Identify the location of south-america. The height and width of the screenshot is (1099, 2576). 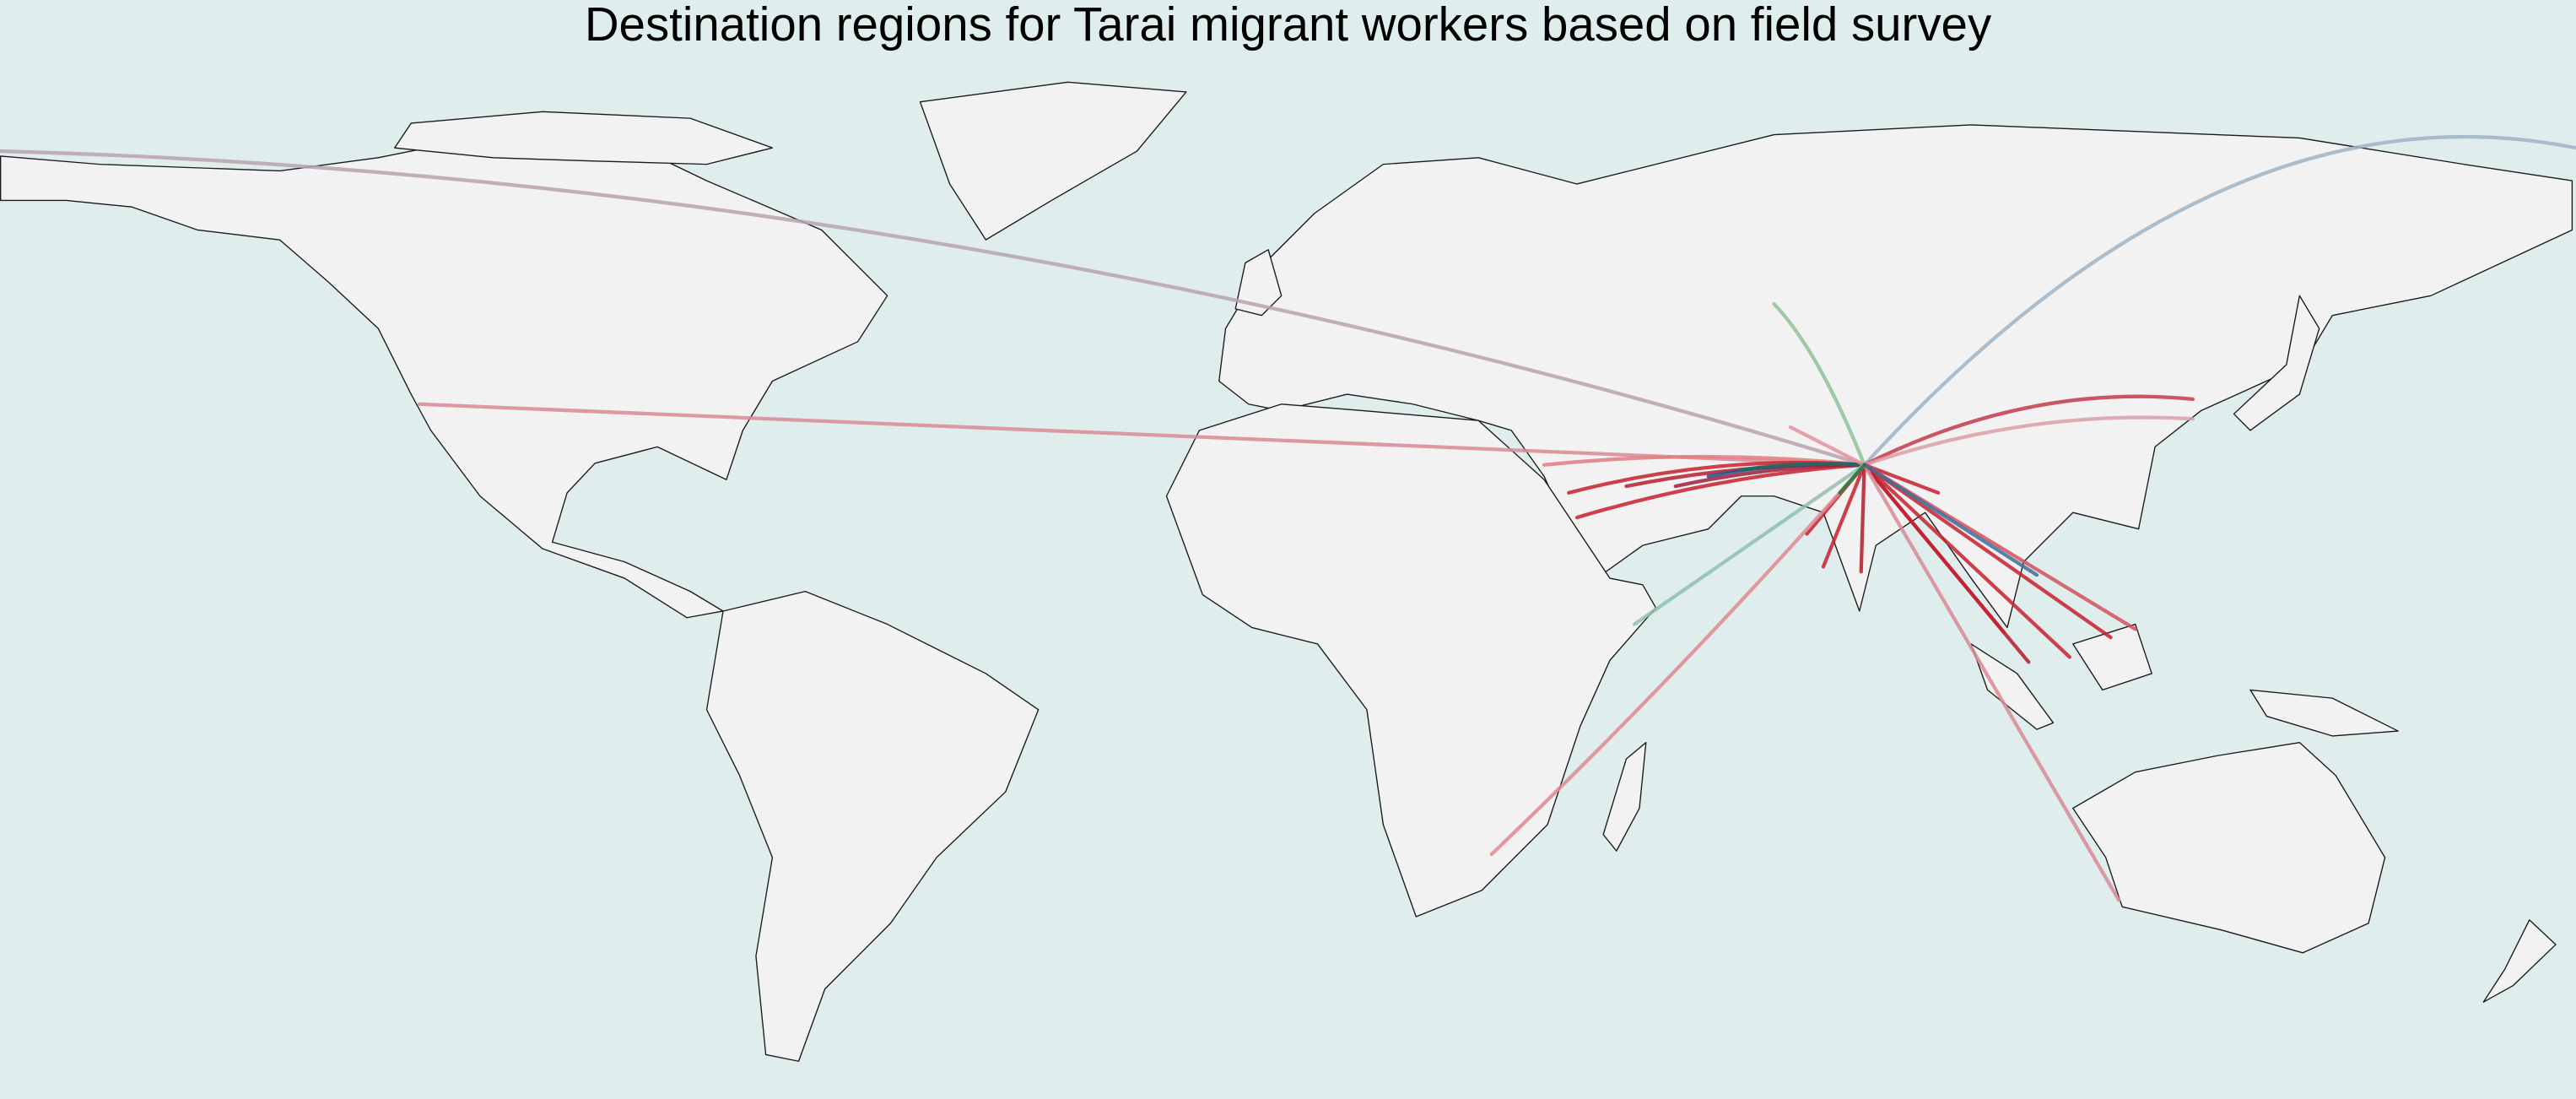
(873, 826).